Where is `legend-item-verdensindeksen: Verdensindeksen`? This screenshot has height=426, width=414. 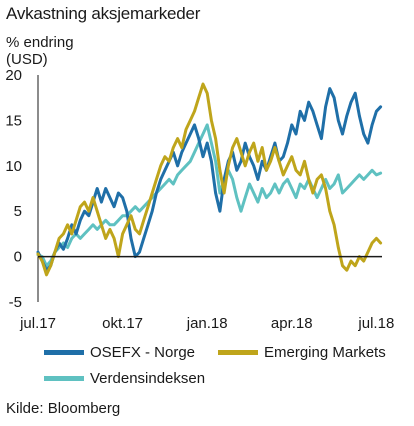
legend-item-verdensindeksen: Verdensindeksen is located at coordinates (124, 378).